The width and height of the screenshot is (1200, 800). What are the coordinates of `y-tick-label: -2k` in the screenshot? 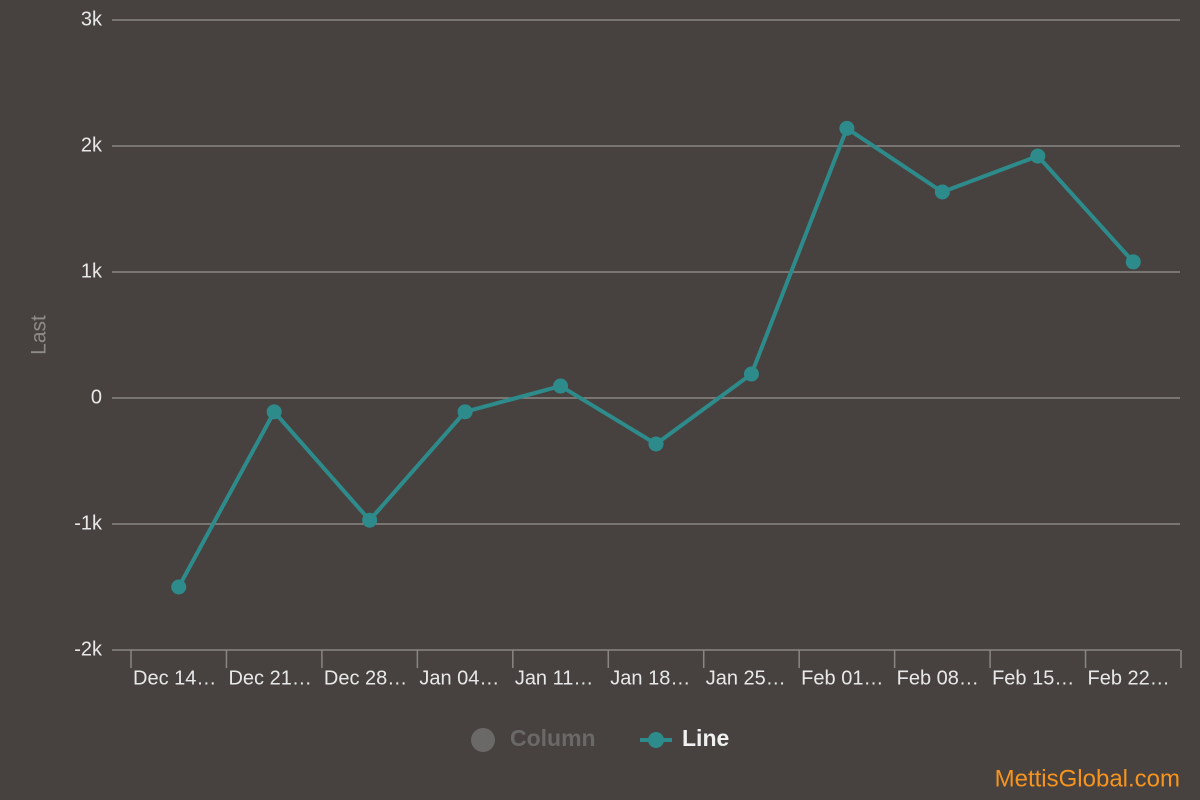 It's located at (88, 649).